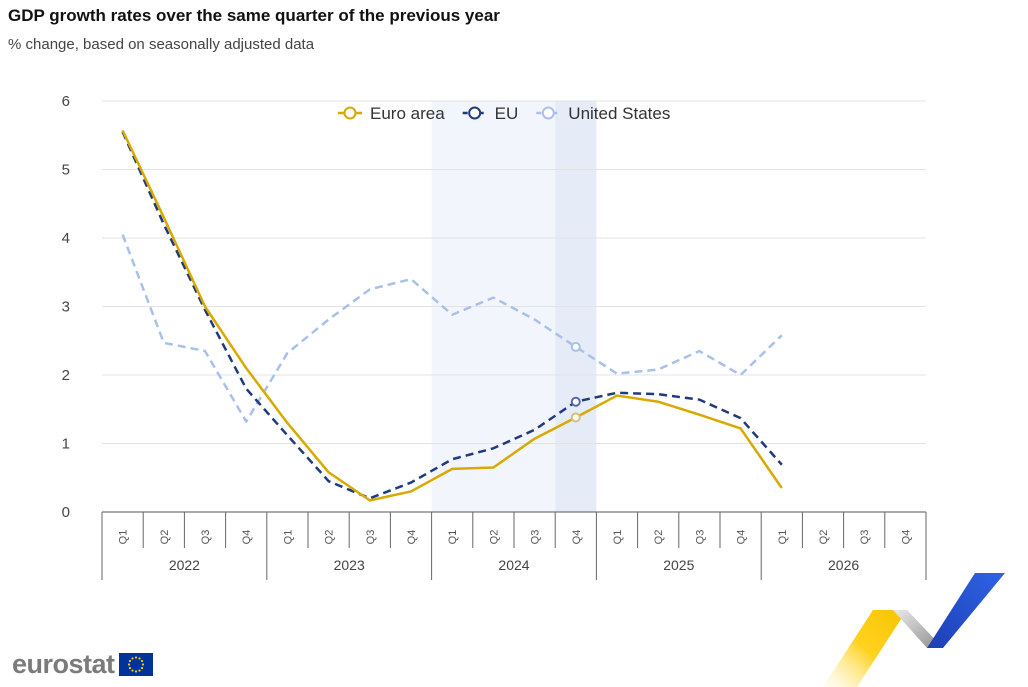 The image size is (1028, 687). What do you see at coordinates (66, 375) in the screenshot?
I see `y-tick-label: 2` at bounding box center [66, 375].